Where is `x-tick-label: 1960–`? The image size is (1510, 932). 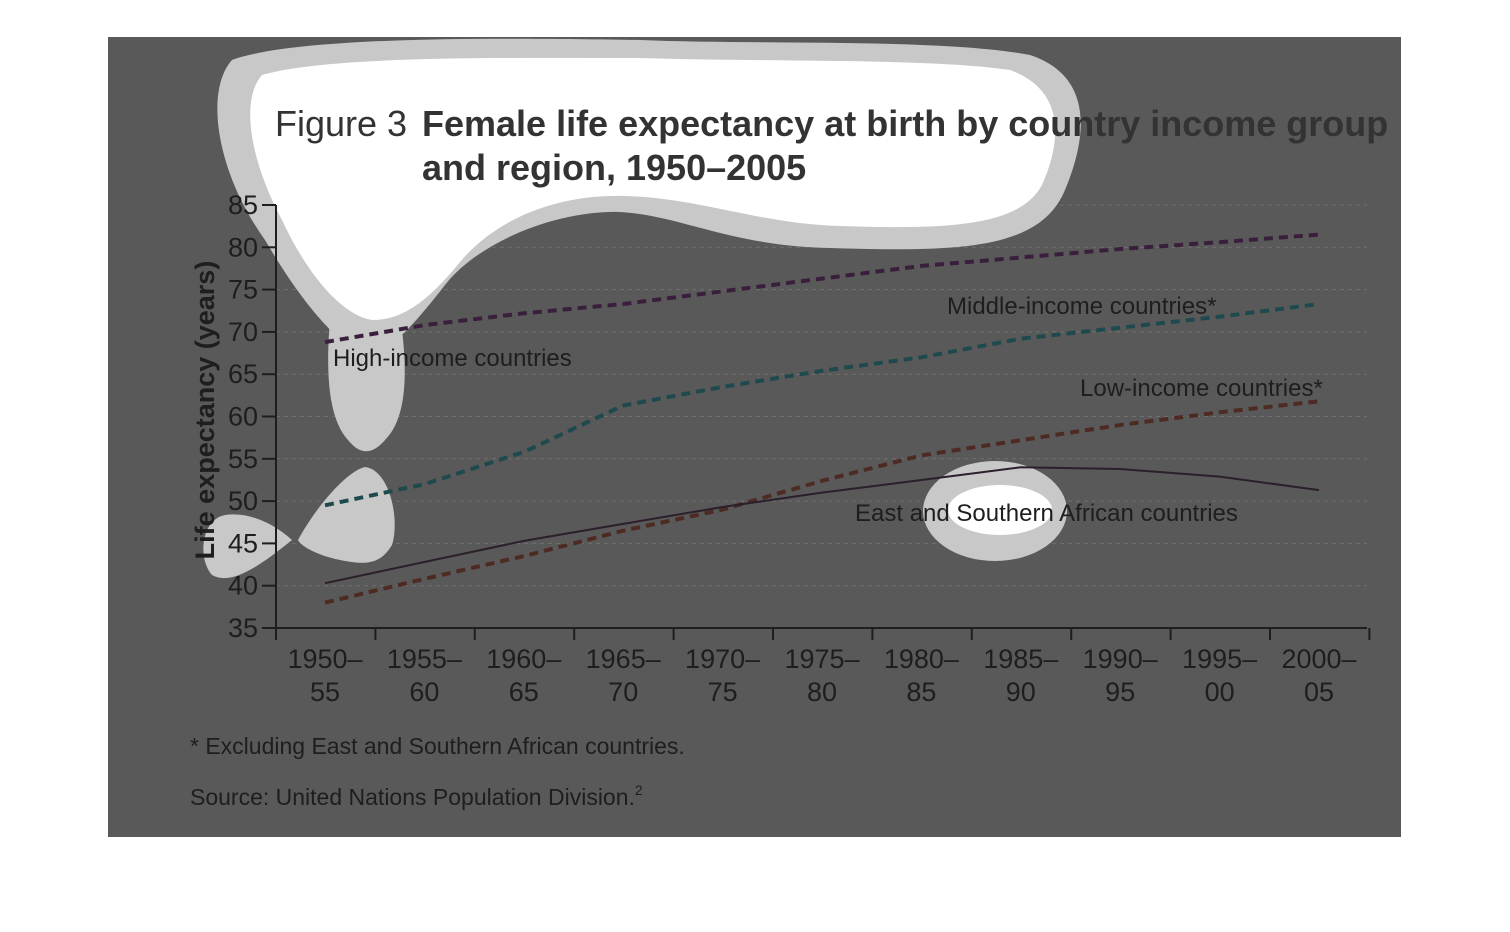 x-tick-label: 1960– is located at coordinates (523, 659).